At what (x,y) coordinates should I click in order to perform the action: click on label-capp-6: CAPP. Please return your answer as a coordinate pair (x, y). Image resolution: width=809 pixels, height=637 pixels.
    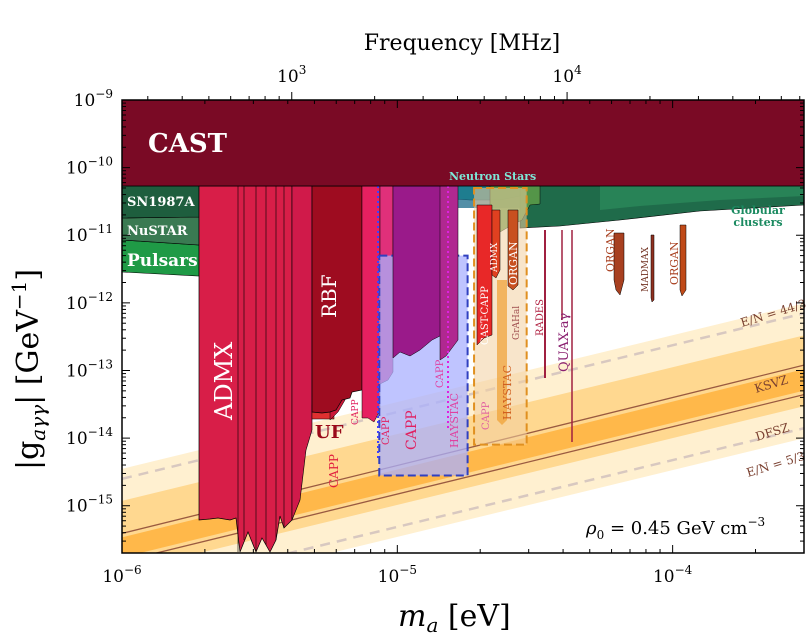
    Looking at the image, I should click on (486, 415).